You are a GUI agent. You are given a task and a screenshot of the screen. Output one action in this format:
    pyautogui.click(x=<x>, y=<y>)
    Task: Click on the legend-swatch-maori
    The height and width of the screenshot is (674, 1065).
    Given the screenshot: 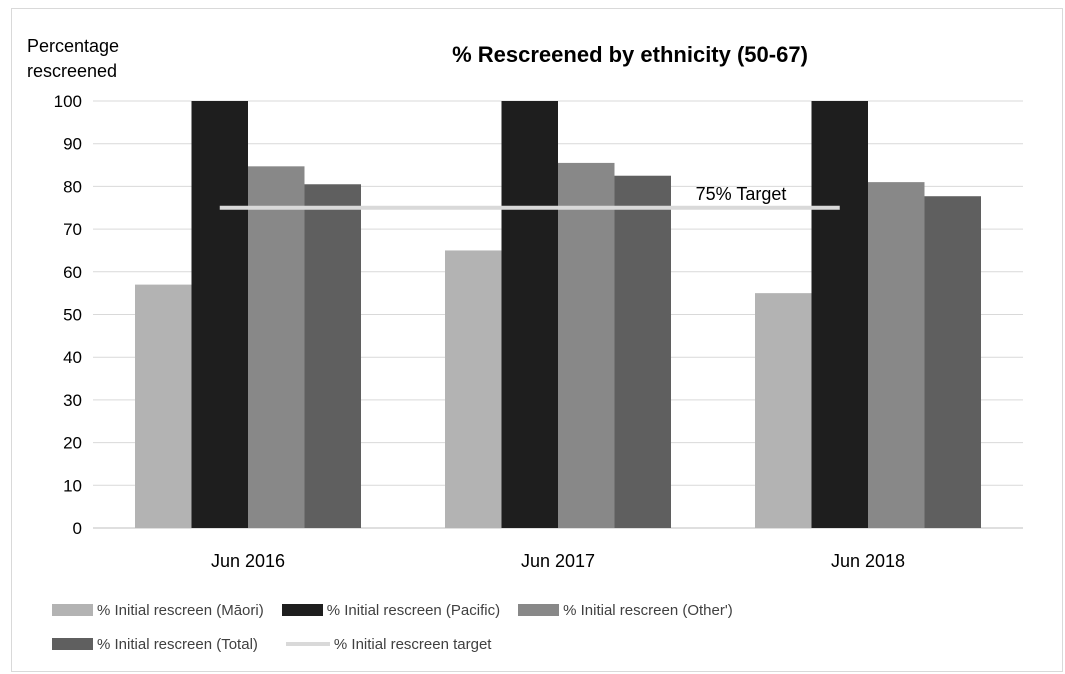 What is the action you would take?
    pyautogui.click(x=72, y=610)
    